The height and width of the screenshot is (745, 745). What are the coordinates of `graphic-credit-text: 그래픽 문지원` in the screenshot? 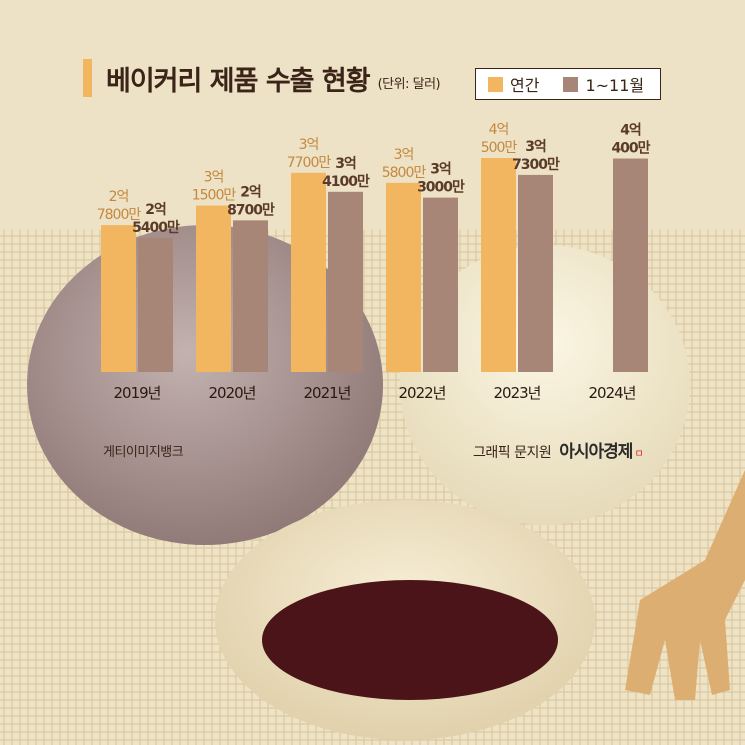 It's located at (512, 453).